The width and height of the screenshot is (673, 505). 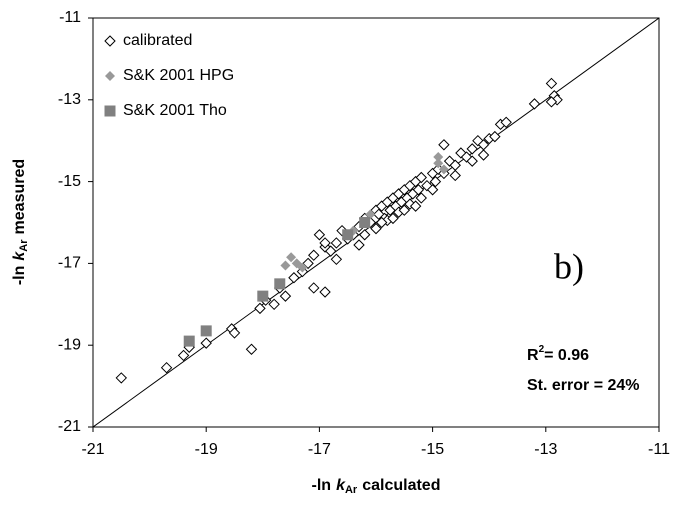 What do you see at coordinates (545, 449) in the screenshot?
I see `x-tick-label: -13` at bounding box center [545, 449].